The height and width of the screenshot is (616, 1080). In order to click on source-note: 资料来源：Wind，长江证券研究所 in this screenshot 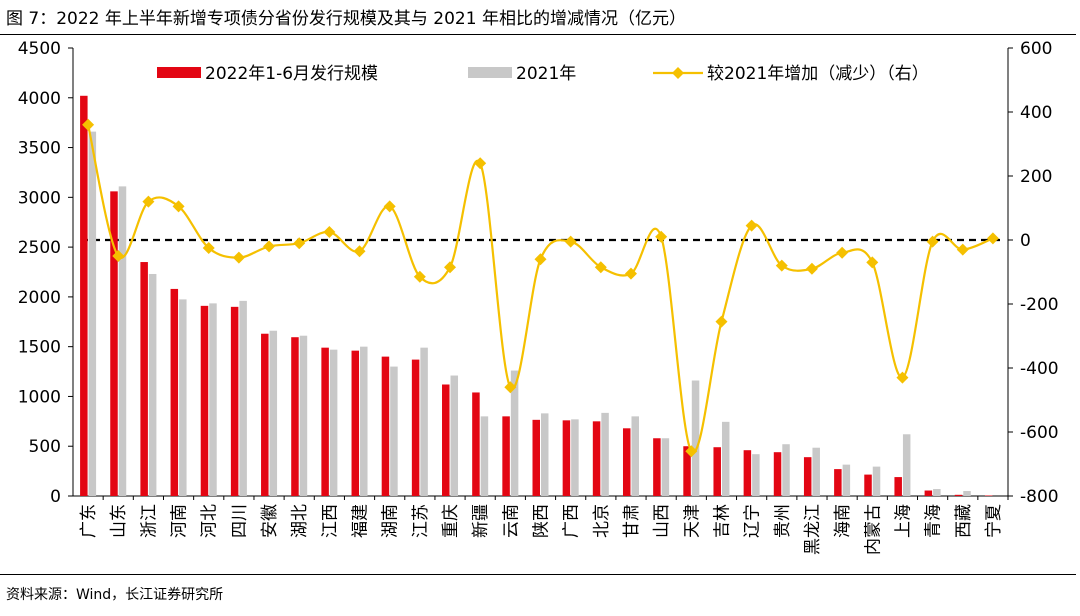, I will do `click(114, 594)`.